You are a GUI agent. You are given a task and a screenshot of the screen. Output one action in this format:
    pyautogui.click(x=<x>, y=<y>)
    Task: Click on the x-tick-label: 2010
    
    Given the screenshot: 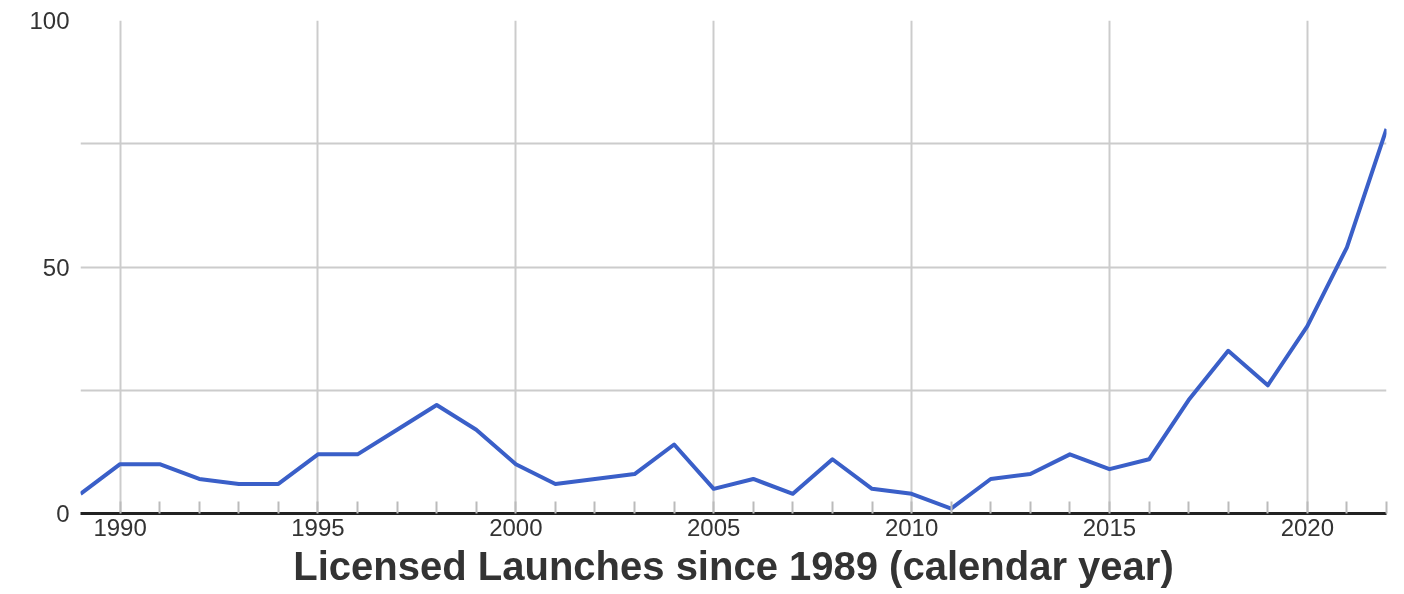 What is the action you would take?
    pyautogui.click(x=911, y=527)
    